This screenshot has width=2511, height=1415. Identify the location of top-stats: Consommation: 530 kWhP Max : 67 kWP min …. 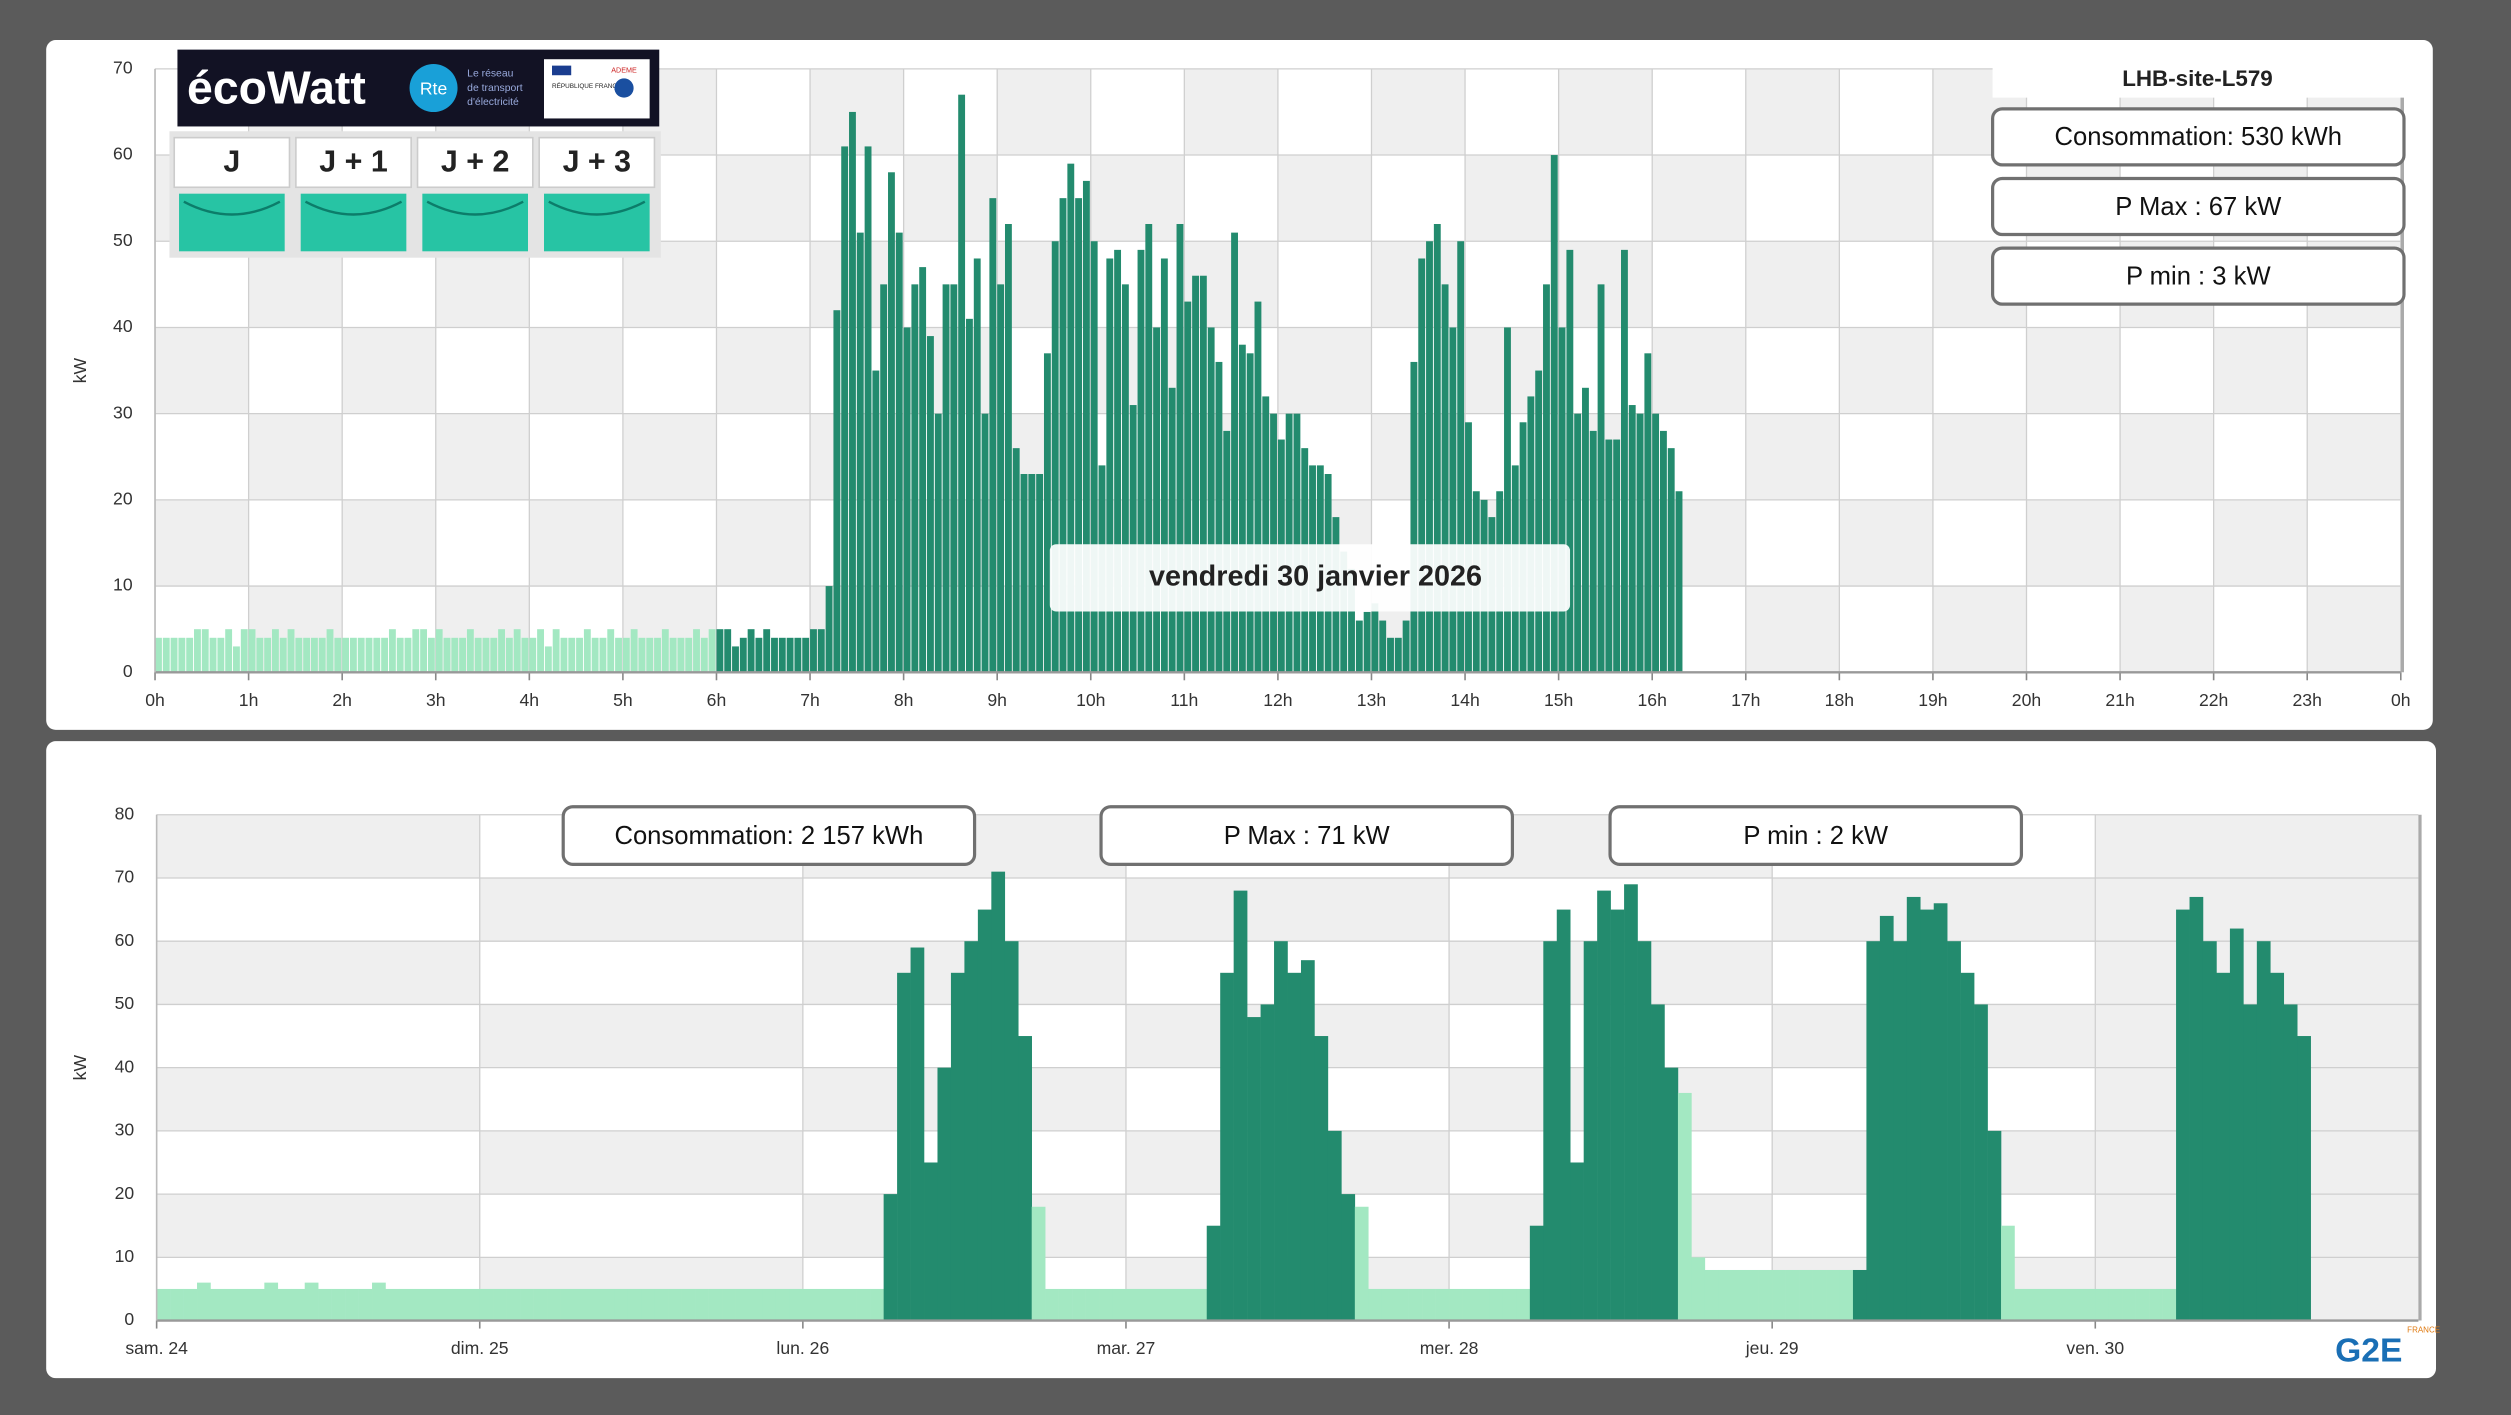
(2198, 206).